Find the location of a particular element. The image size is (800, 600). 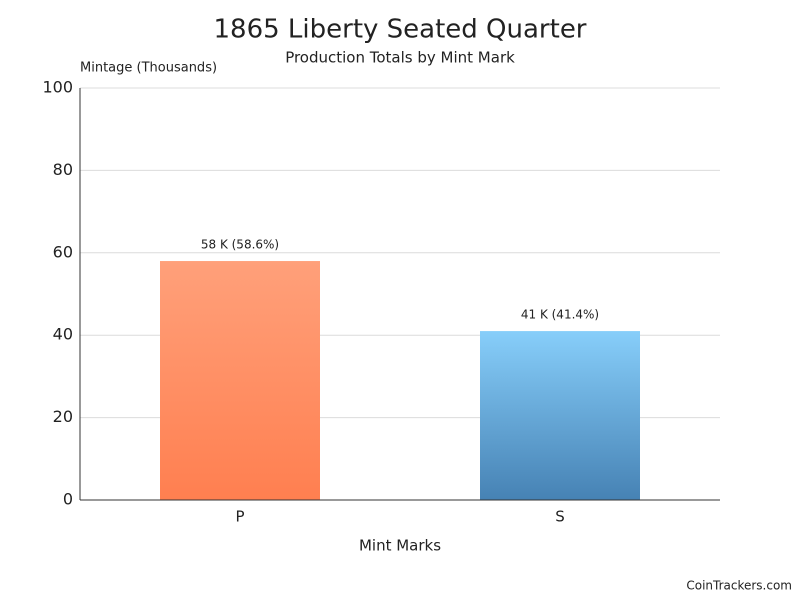

y-tick-label: 20 is located at coordinates (63, 416).